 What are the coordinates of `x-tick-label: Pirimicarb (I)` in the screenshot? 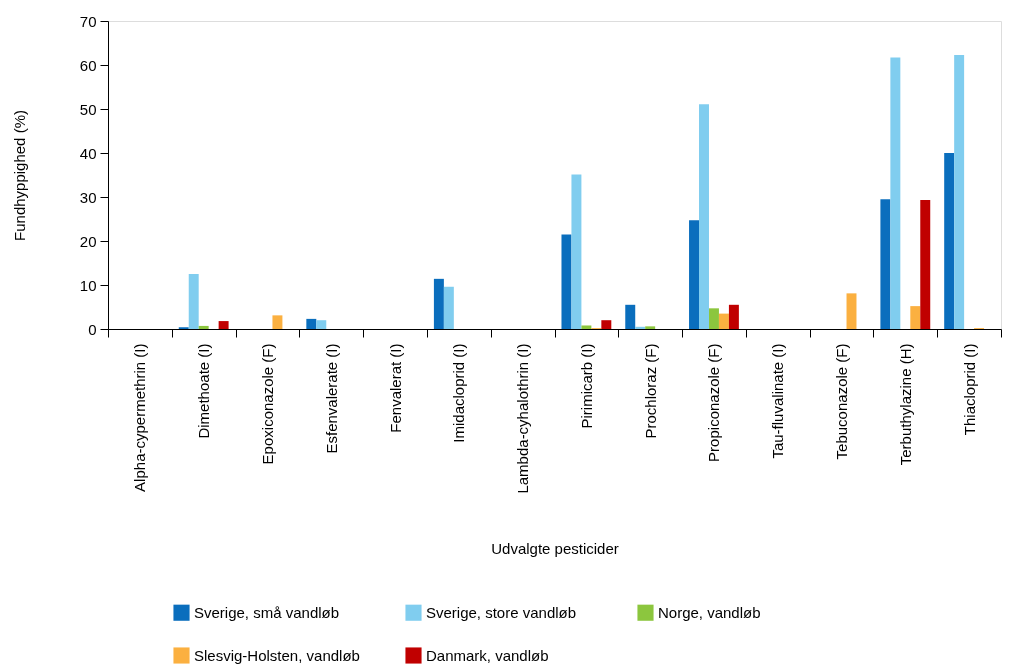 It's located at (586, 386).